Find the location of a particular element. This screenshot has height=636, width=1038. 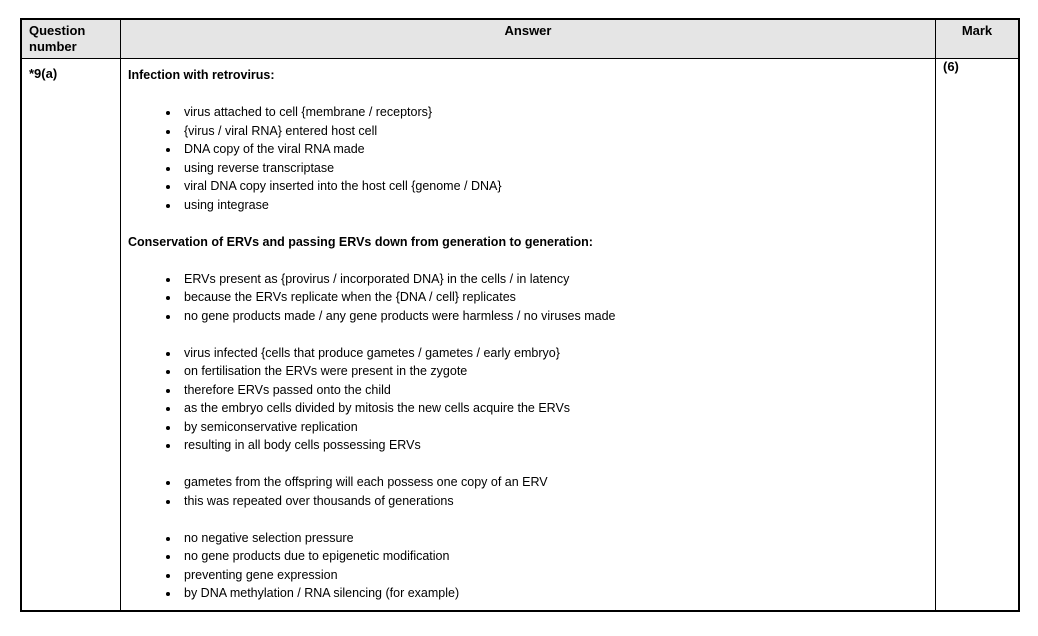

answer-bullet-item: by semiconservative replication is located at coordinates (552, 427).